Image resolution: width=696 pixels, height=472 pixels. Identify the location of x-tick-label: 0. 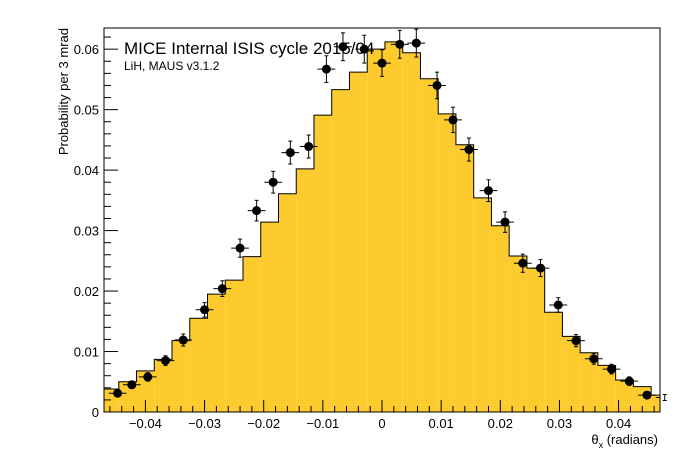
(381, 423).